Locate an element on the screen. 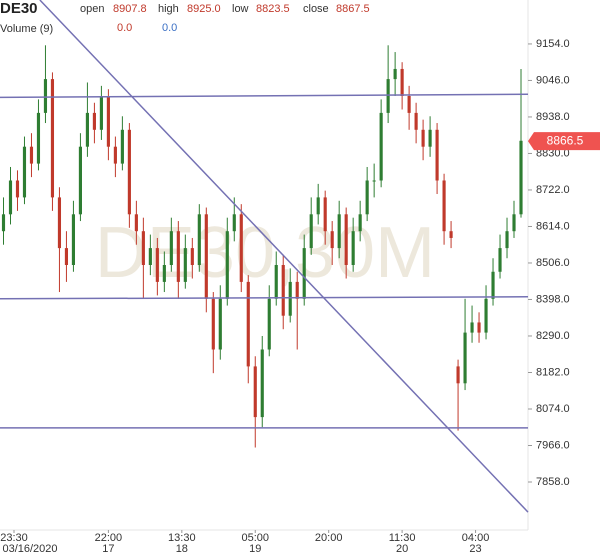 Image resolution: width=600 pixels, height=558 pixels. symbol: DE30 is located at coordinates (19, 8).